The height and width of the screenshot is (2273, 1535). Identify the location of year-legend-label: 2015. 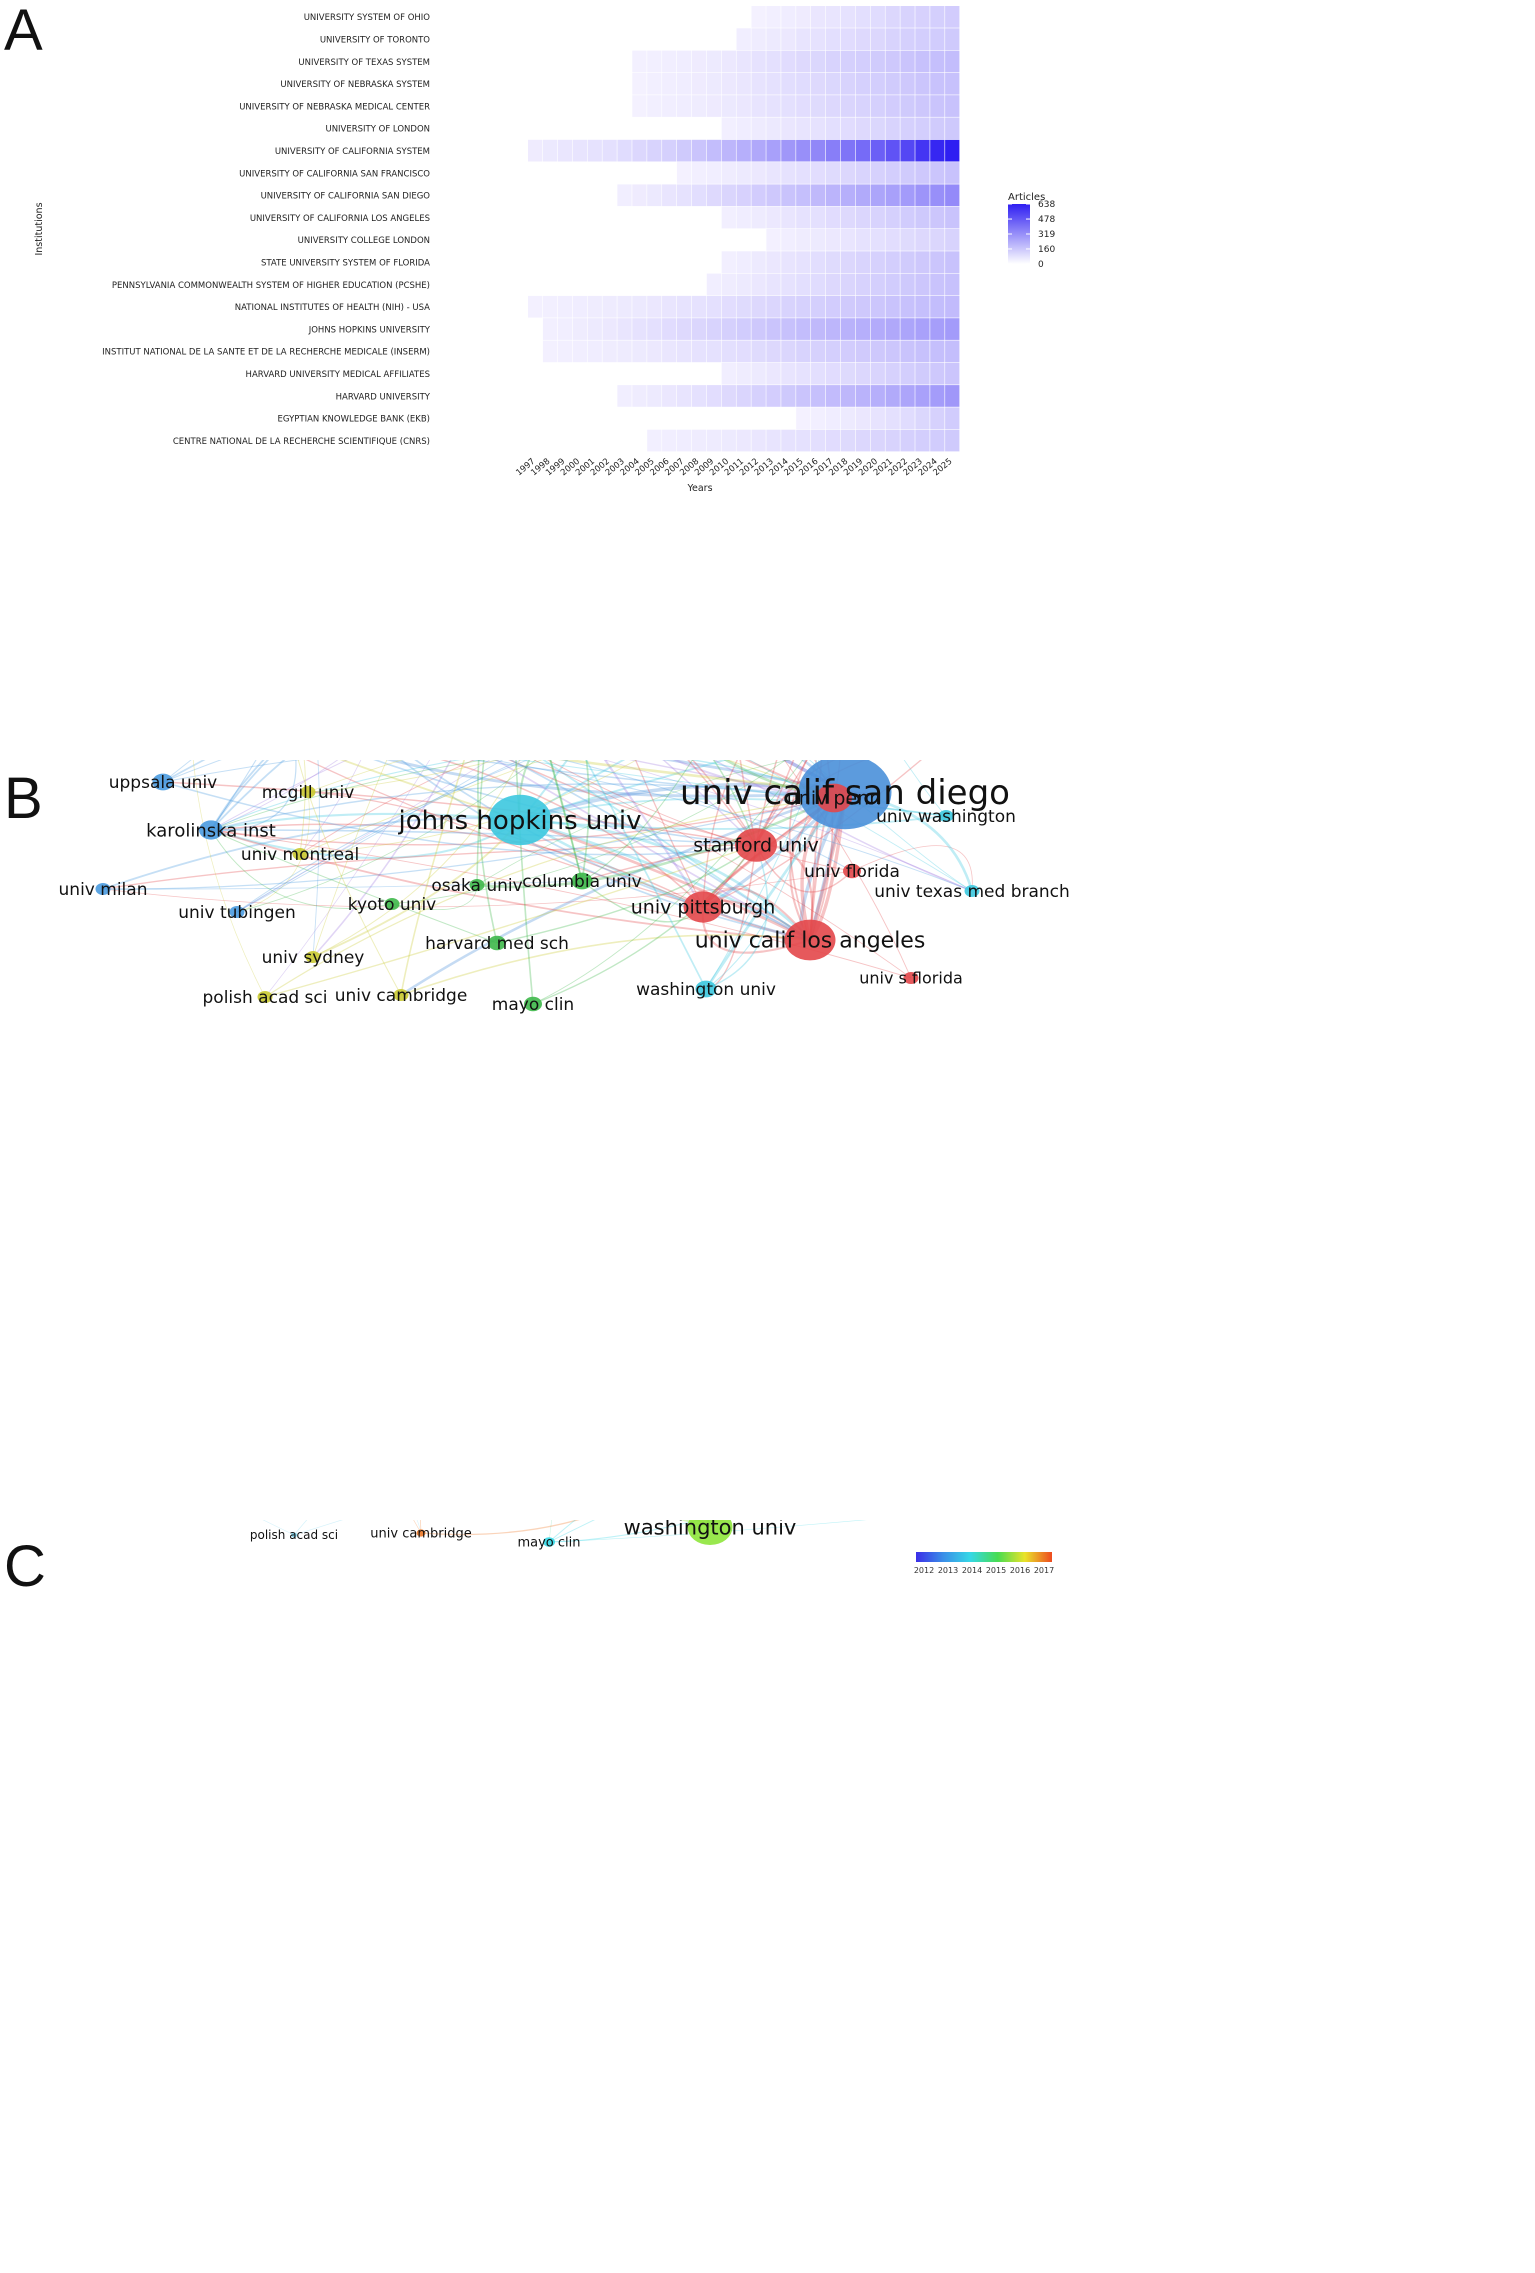
(996, 1570).